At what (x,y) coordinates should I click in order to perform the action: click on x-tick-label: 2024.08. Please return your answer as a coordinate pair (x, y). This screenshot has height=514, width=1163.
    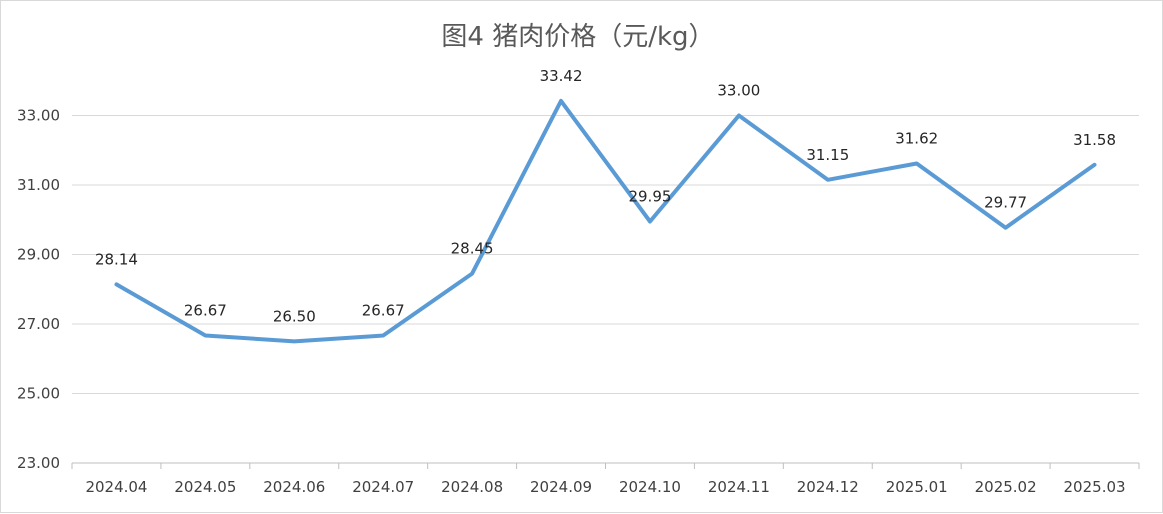
    Looking at the image, I should click on (472, 487).